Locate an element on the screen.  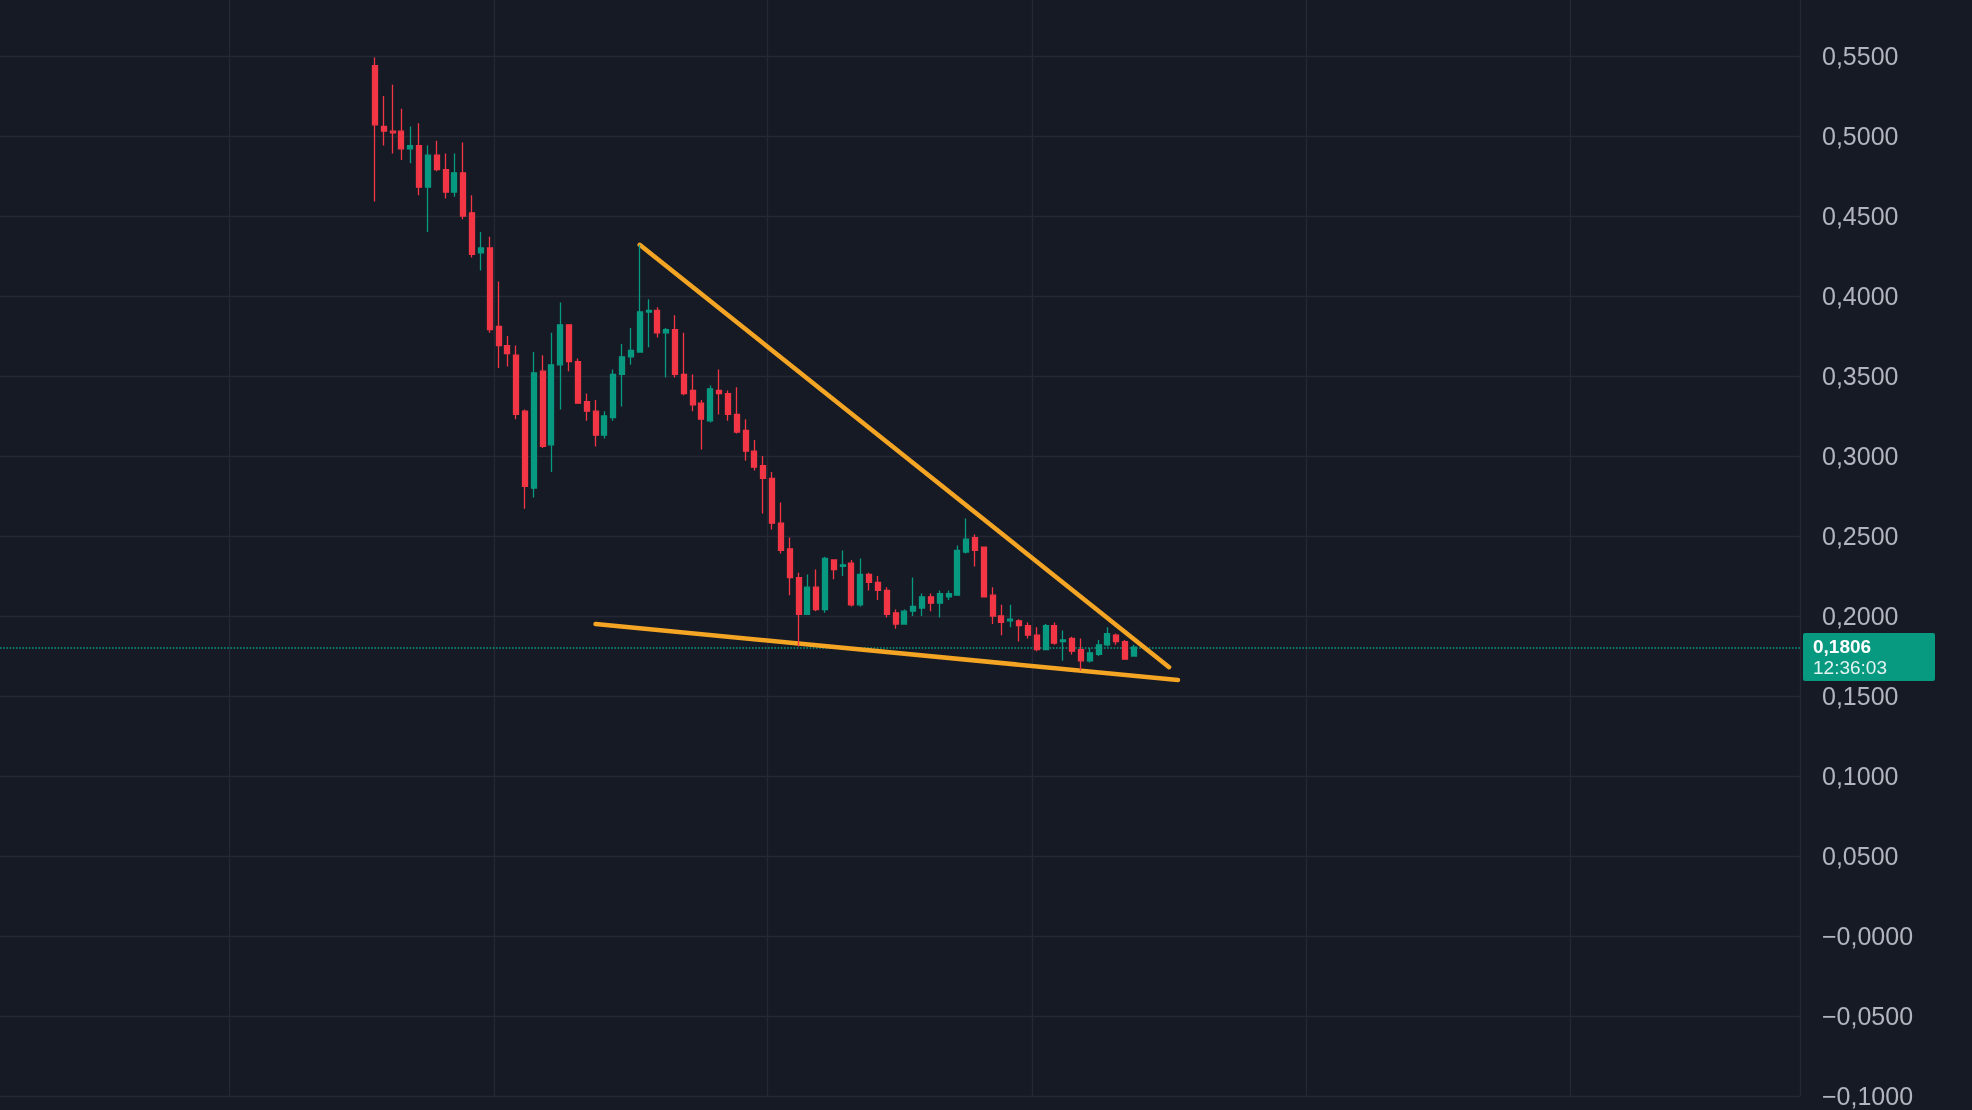
y-tick-label: −0,0500 is located at coordinates (1868, 1016).